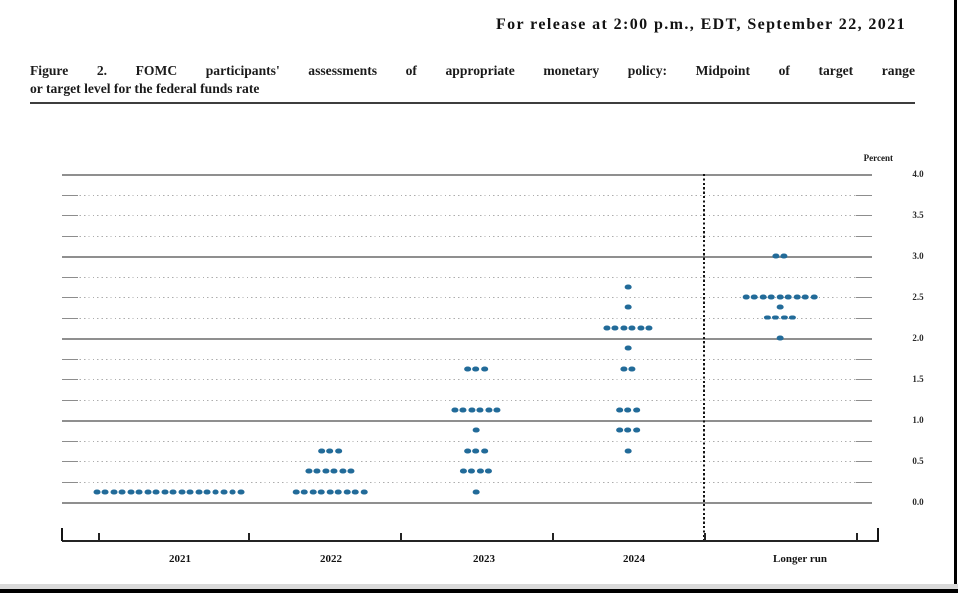 The width and height of the screenshot is (958, 593). What do you see at coordinates (634, 559) in the screenshot?
I see `x-axis-label: 2024` at bounding box center [634, 559].